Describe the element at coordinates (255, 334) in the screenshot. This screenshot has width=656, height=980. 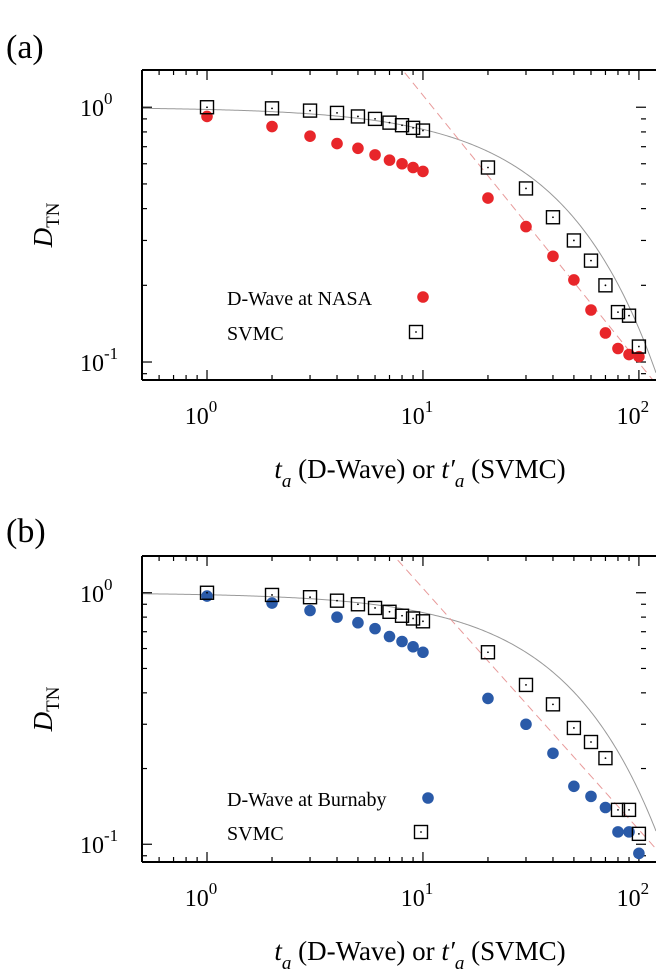
I see `legend-label: SVMC` at that location.